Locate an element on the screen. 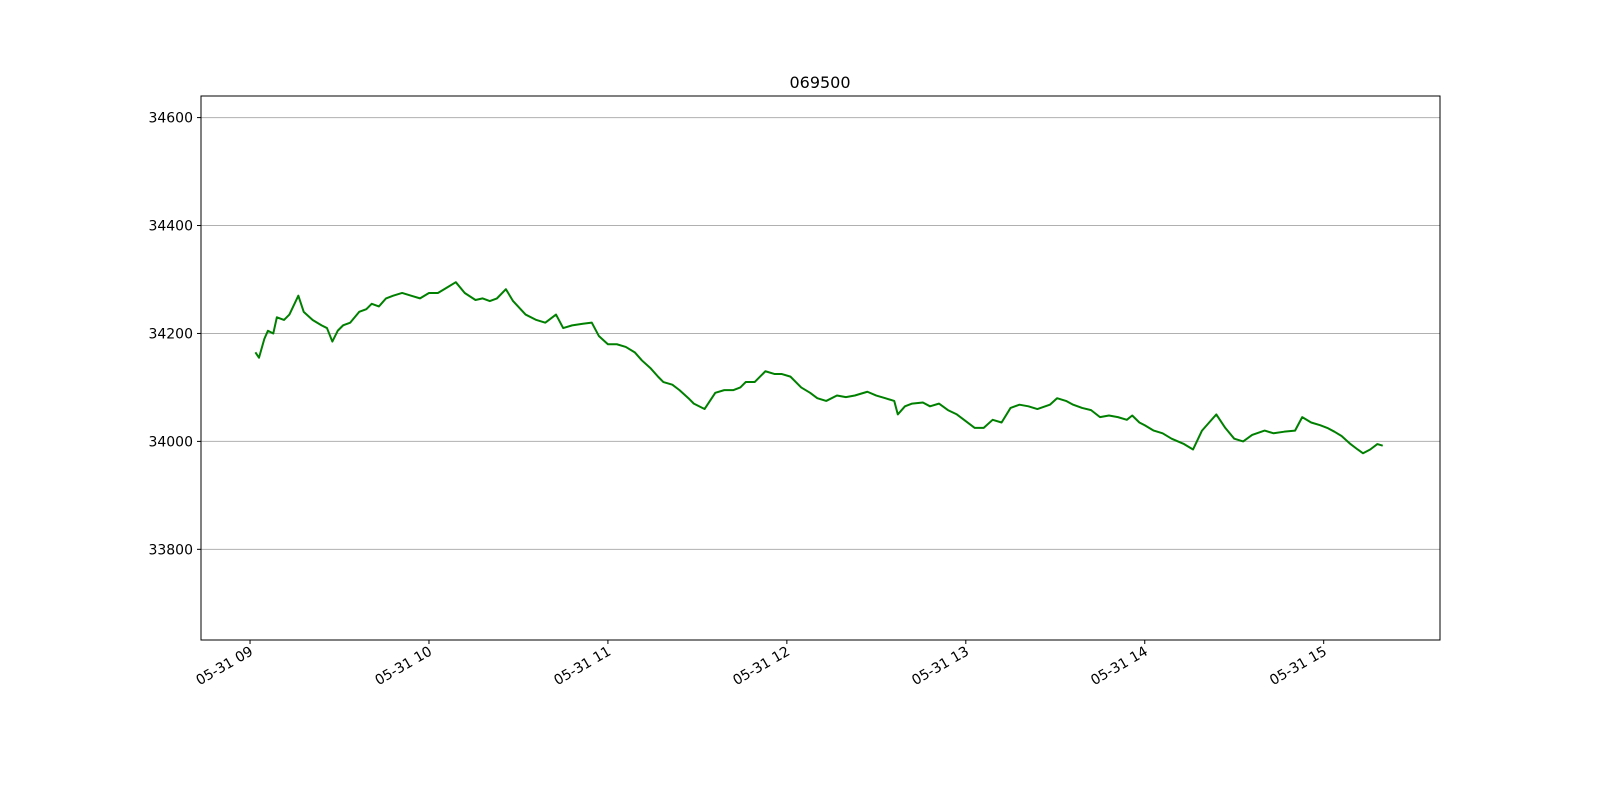  y-tick-label: 34400 is located at coordinates (170, 227).